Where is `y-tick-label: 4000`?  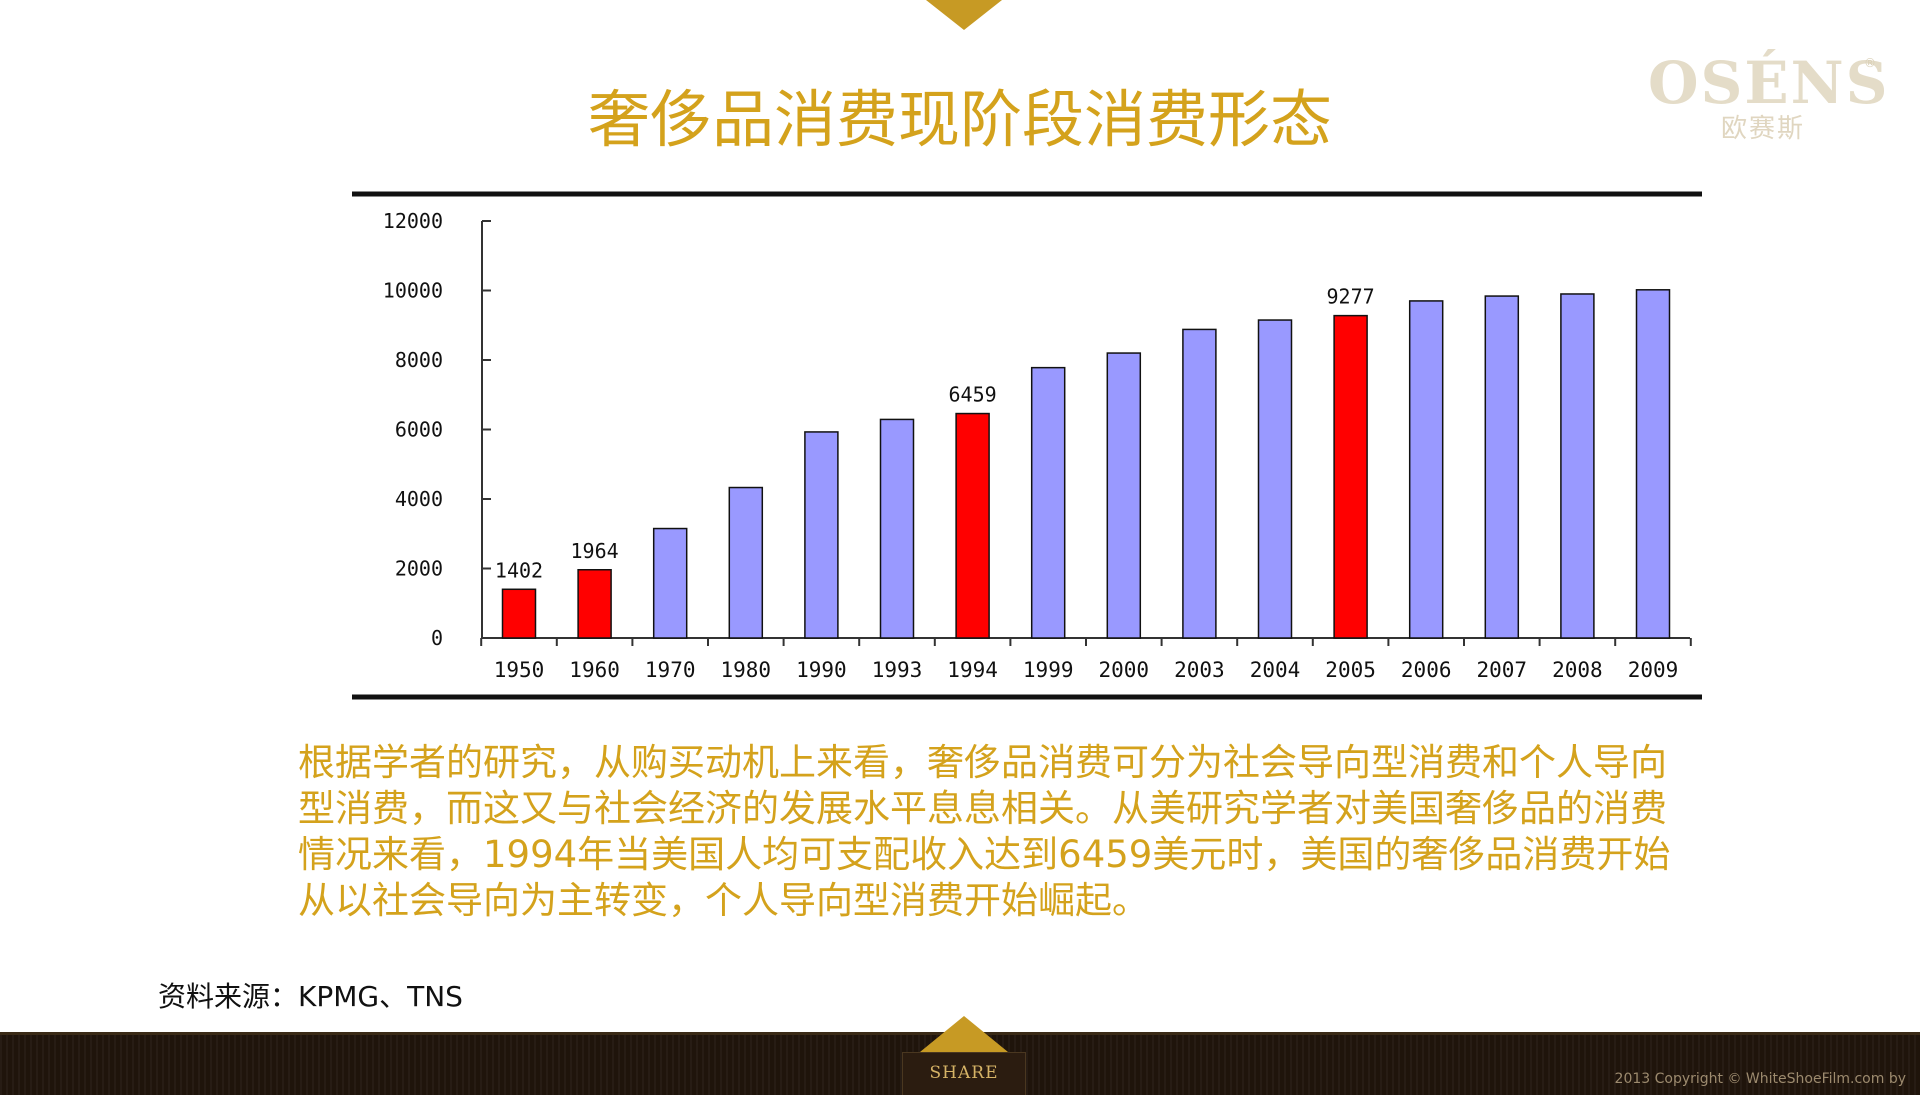
y-tick-label: 4000 is located at coordinates (419, 499).